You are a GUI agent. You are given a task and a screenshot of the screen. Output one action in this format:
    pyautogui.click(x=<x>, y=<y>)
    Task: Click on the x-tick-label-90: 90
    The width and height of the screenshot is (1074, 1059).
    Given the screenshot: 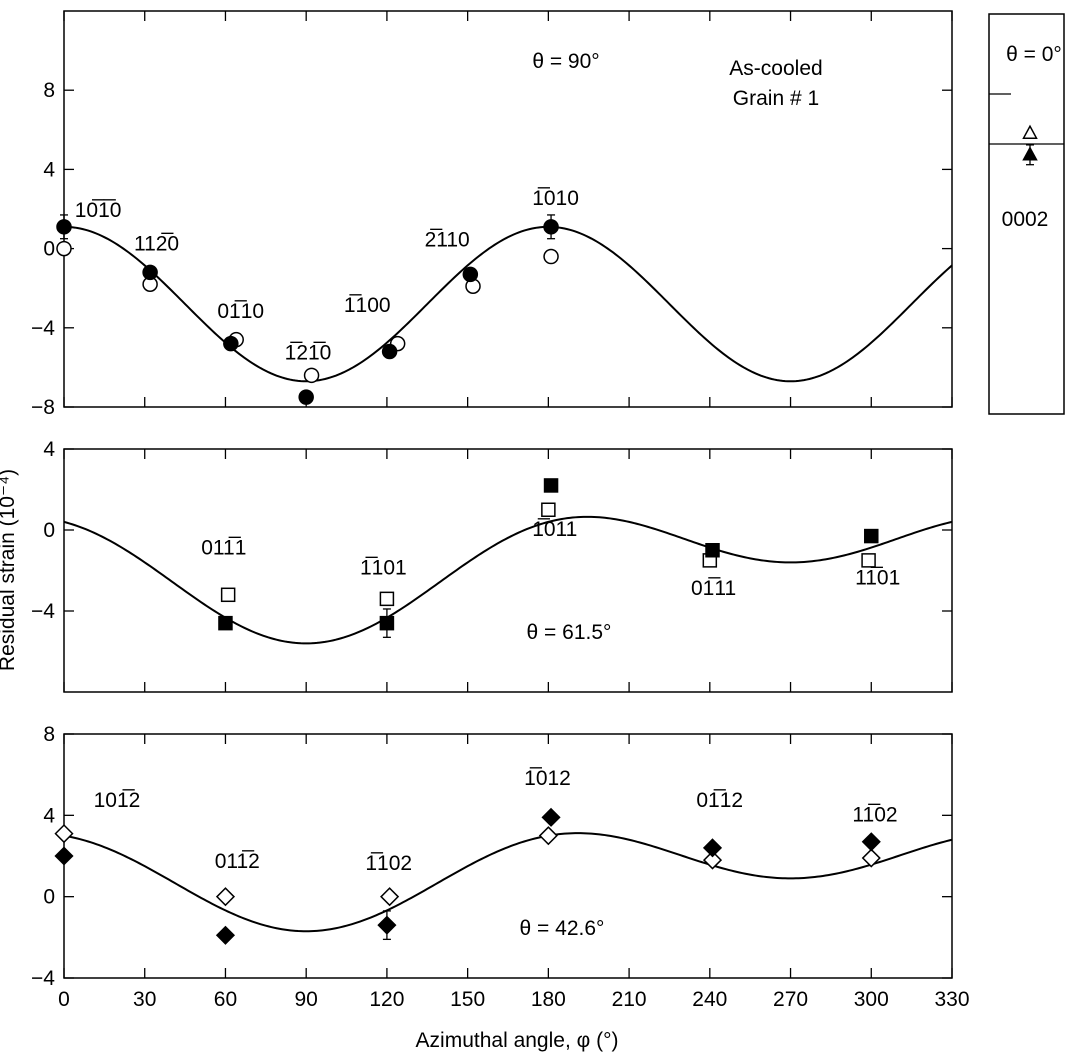 What is the action you would take?
    pyautogui.click(x=306, y=999)
    